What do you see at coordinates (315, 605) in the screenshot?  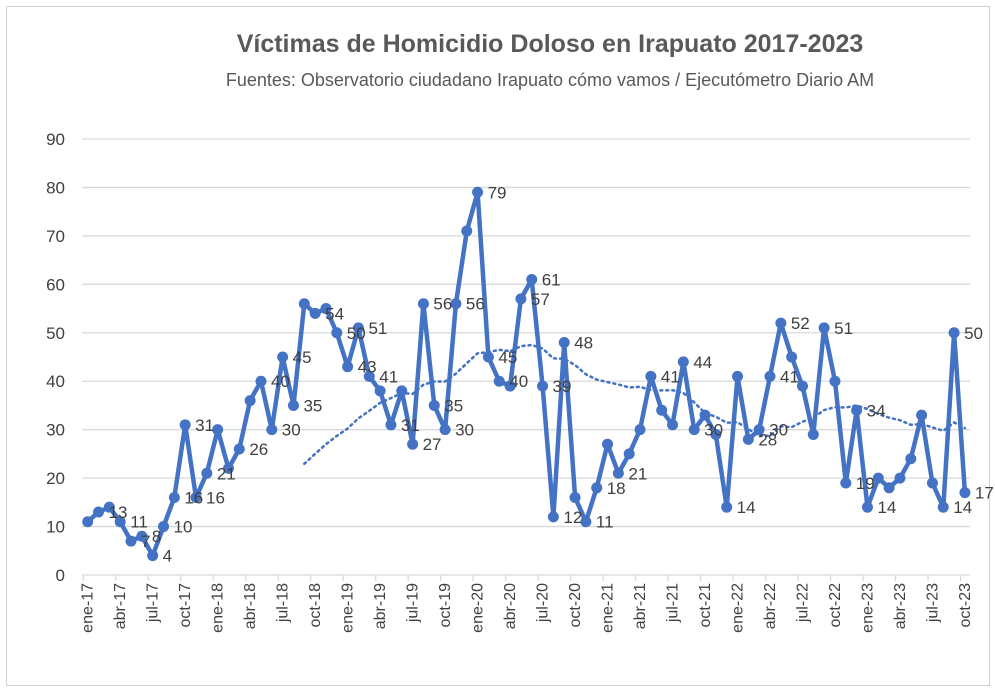 I see `x-tick-label: oct-18` at bounding box center [315, 605].